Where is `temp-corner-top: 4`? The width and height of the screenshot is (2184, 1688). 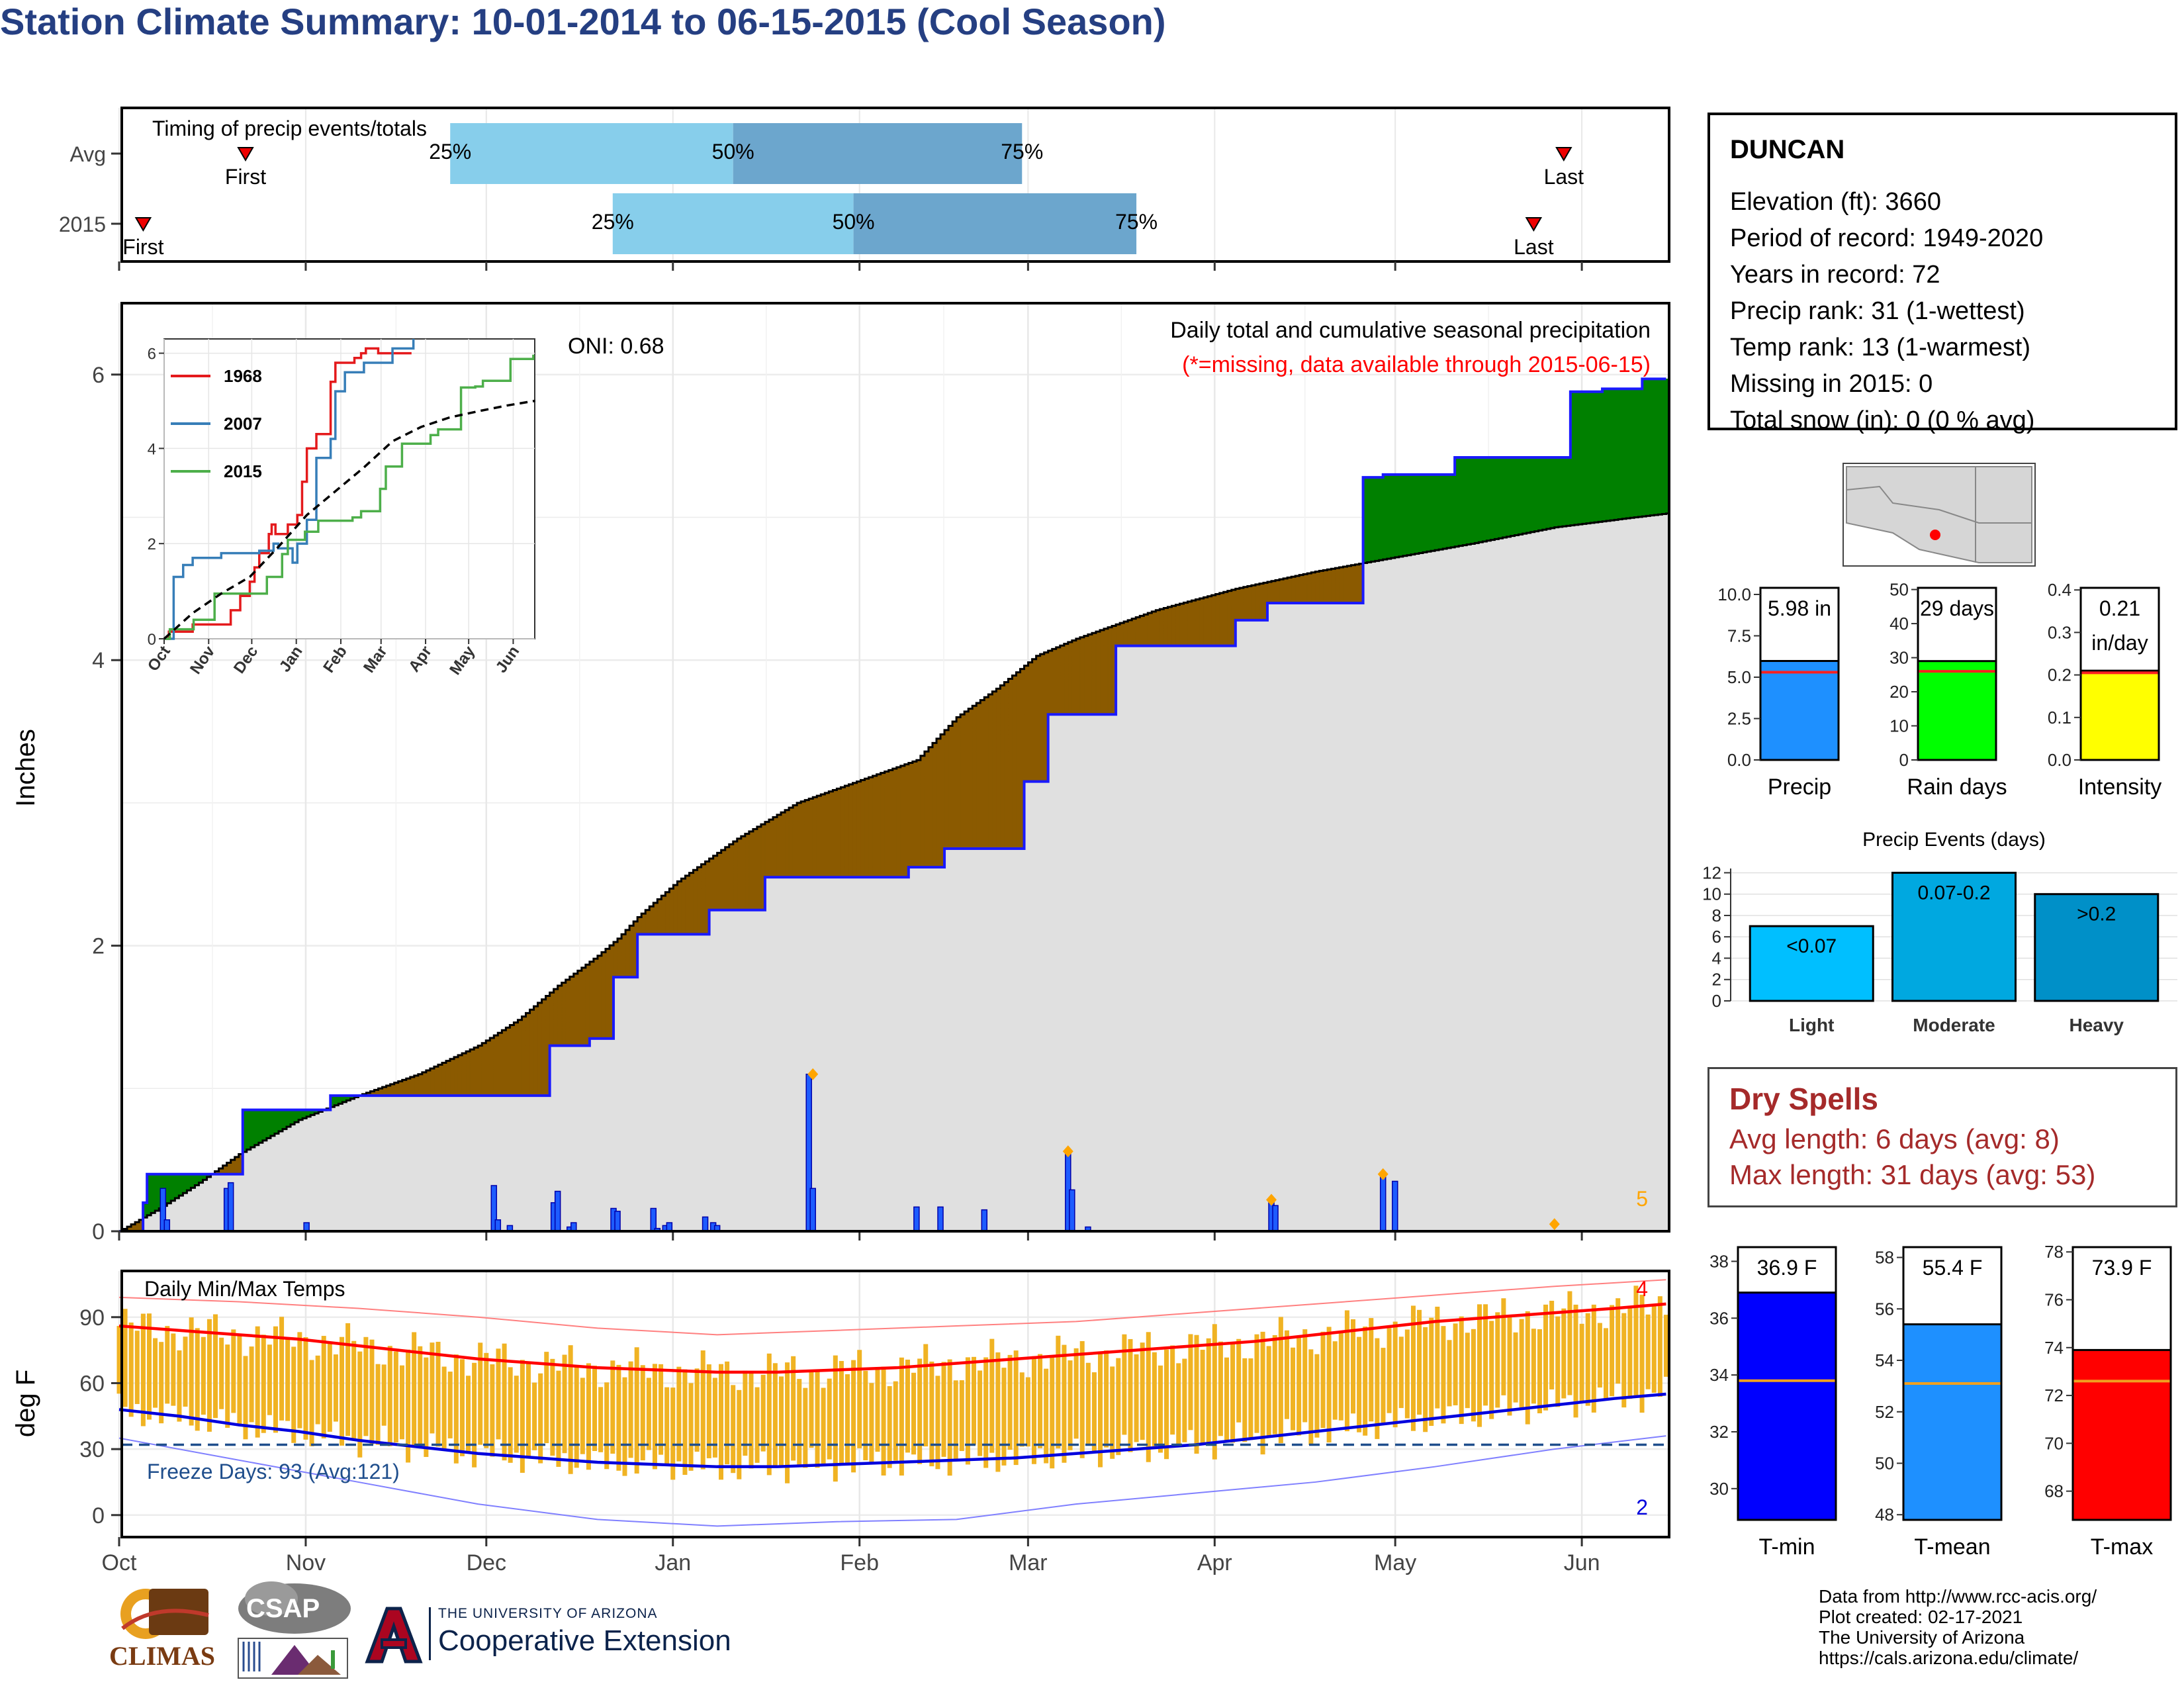
temp-corner-top: 4 is located at coordinates (1642, 1289).